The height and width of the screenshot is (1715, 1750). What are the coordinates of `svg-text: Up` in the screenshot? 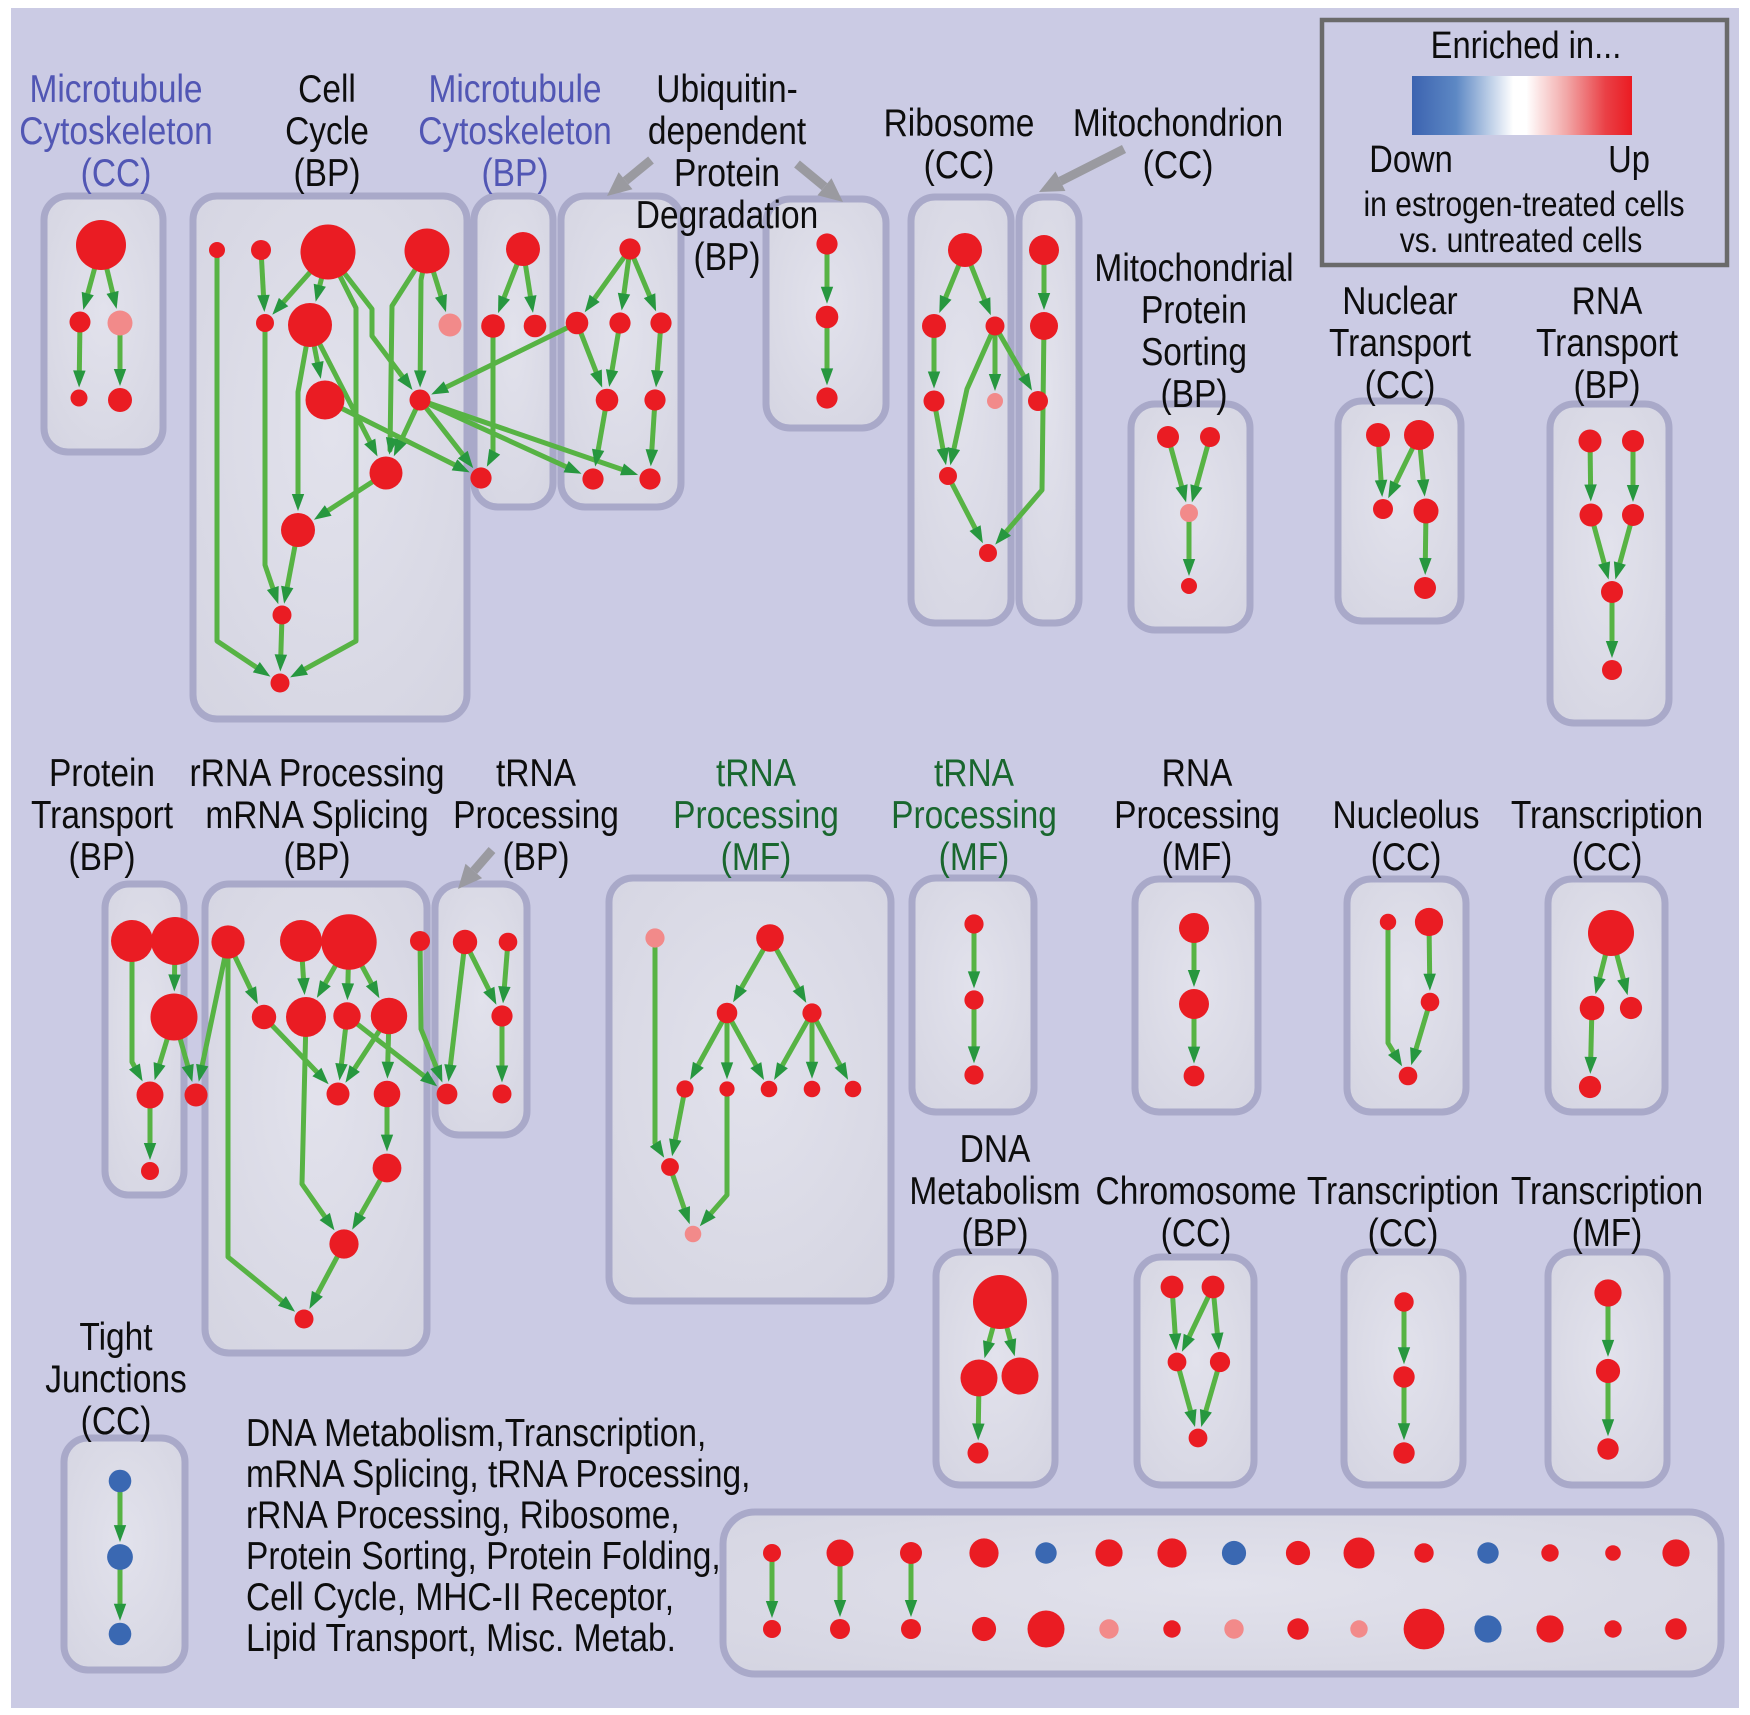 It's located at (1629, 159).